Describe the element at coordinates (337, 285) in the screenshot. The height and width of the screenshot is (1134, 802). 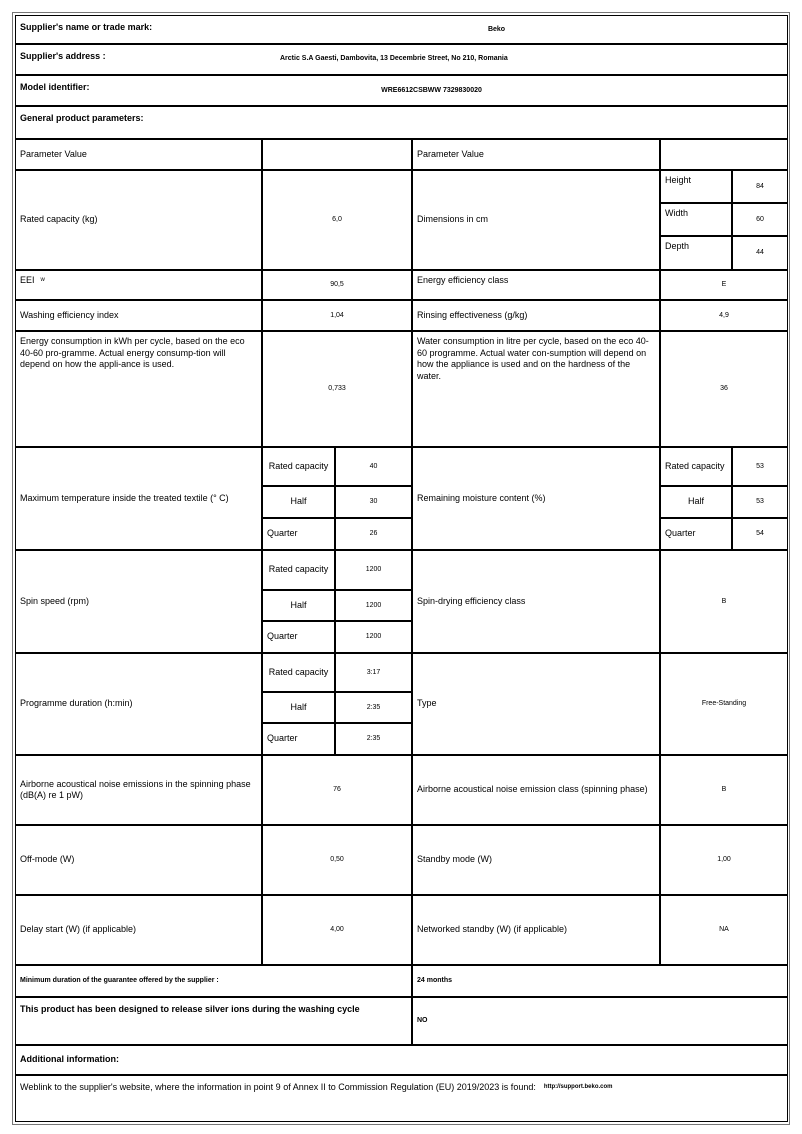
I see `eei-value-text: 90,5` at that location.